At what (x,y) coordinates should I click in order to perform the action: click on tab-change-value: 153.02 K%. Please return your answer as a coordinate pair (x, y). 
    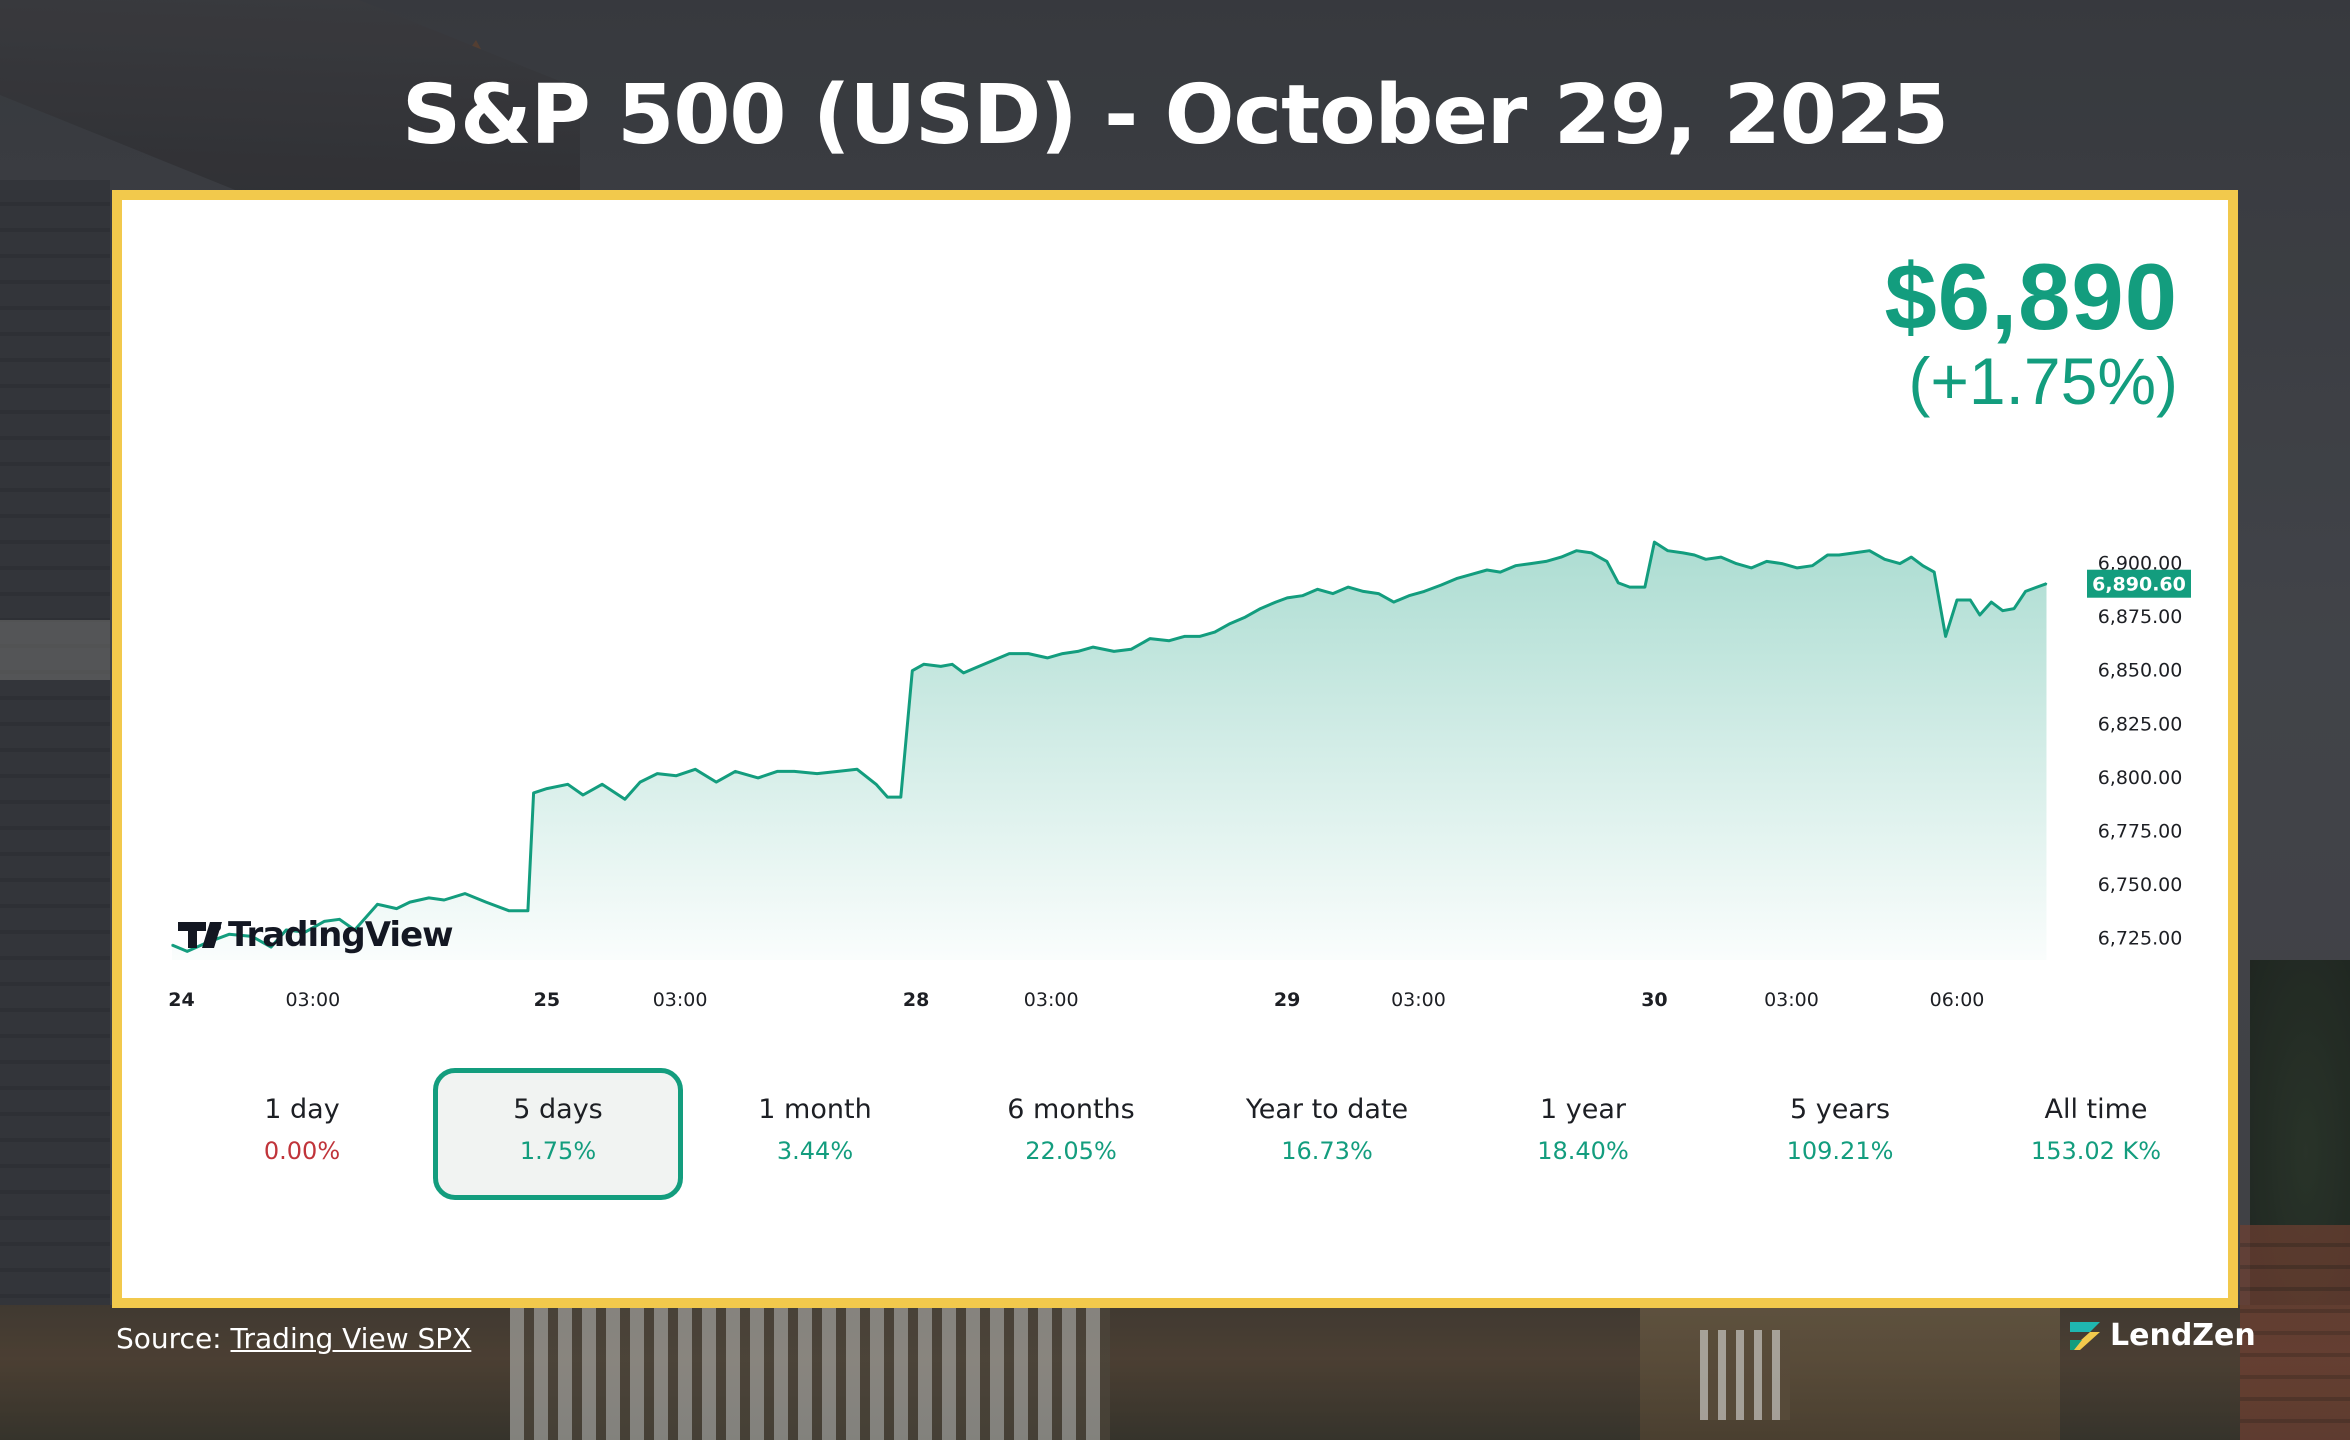
    Looking at the image, I should click on (2096, 1151).